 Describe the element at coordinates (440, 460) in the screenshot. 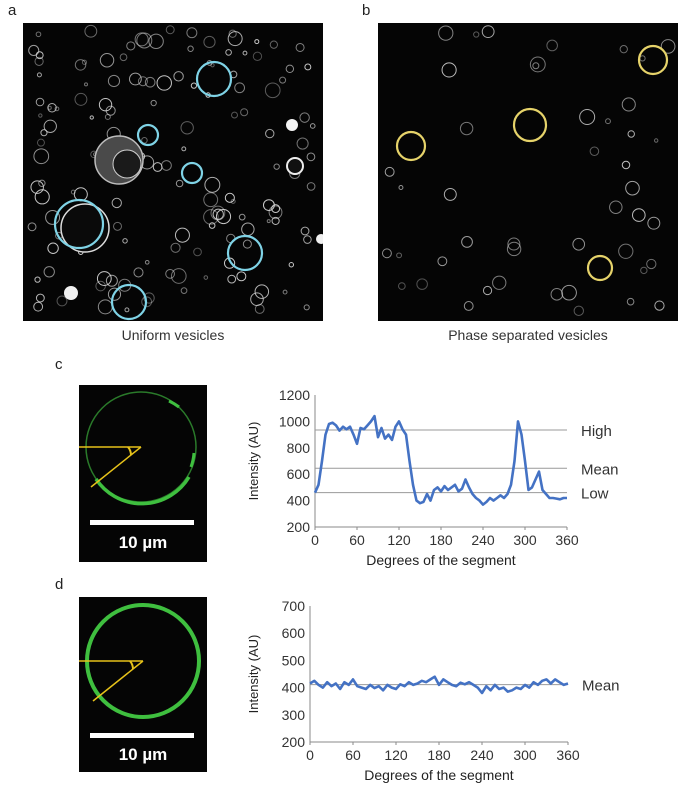

I see `intensity-series-line` at that location.